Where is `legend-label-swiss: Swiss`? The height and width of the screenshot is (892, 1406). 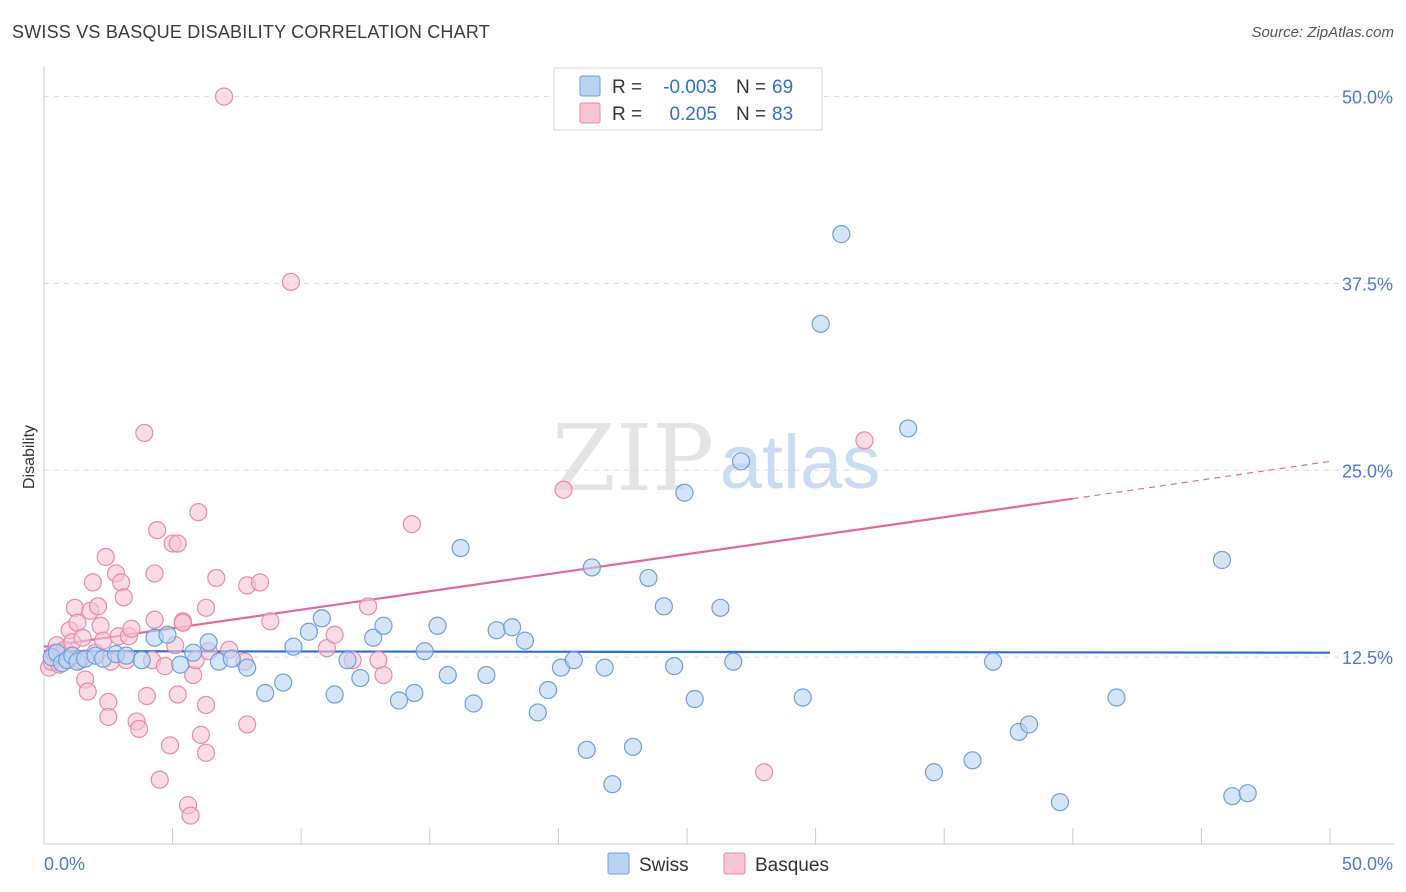
legend-label-swiss: Swiss is located at coordinates (664, 865).